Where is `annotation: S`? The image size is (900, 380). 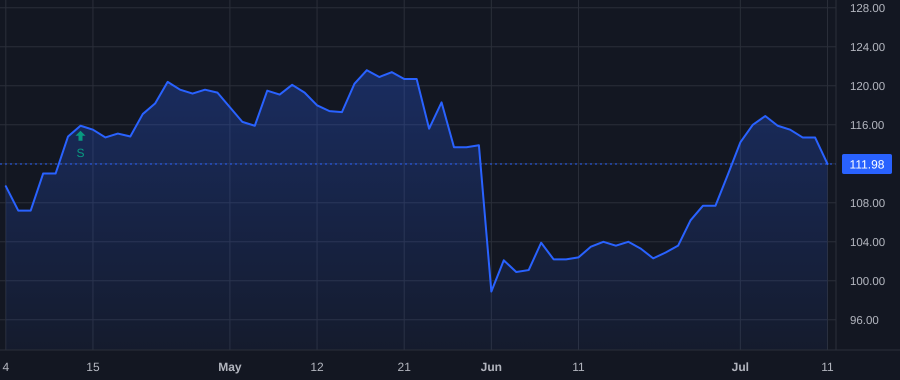 annotation: S is located at coordinates (80, 153).